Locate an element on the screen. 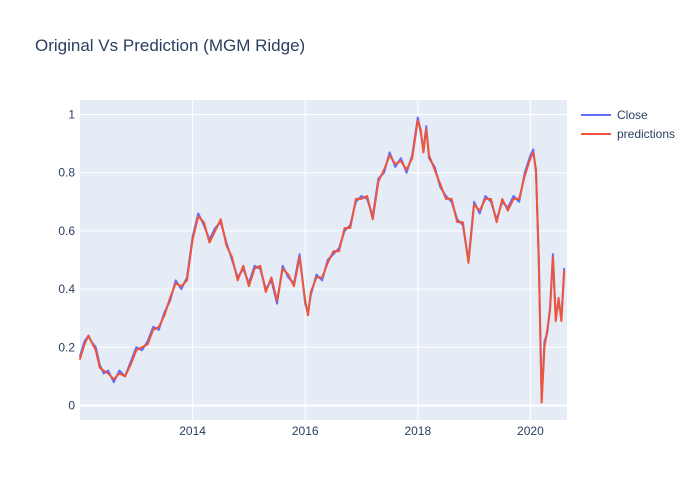 This screenshot has height=500, width=700. y-tick-label: 0.4 is located at coordinates (66, 289).